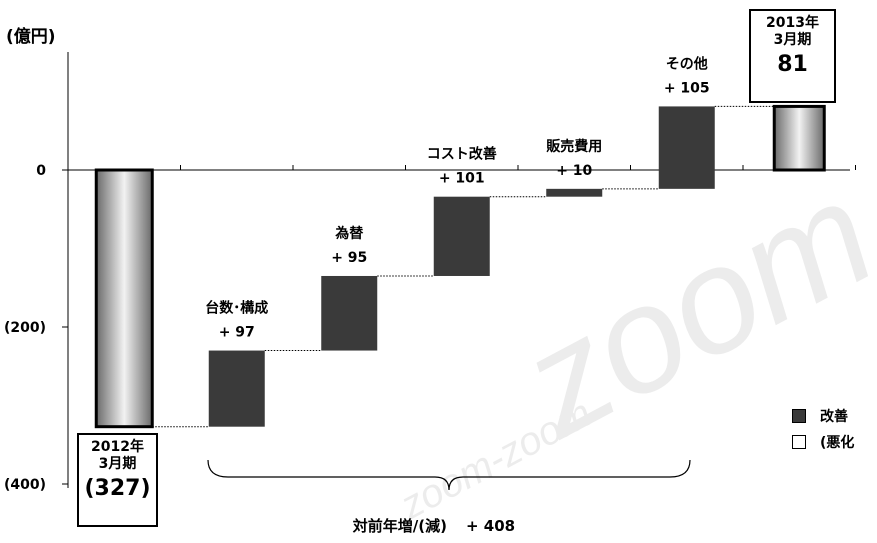 The image size is (877, 543). What do you see at coordinates (496, 459) in the screenshot?
I see `svg-text: zoom-zoom` at bounding box center [496, 459].